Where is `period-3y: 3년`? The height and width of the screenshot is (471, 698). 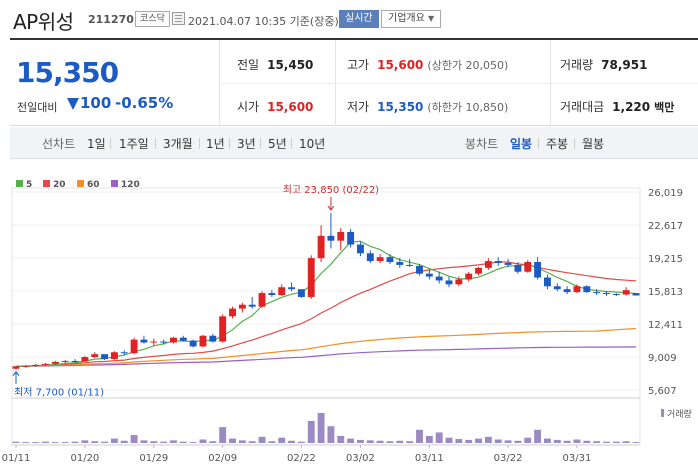
period-3y: 3년 is located at coordinates (246, 144).